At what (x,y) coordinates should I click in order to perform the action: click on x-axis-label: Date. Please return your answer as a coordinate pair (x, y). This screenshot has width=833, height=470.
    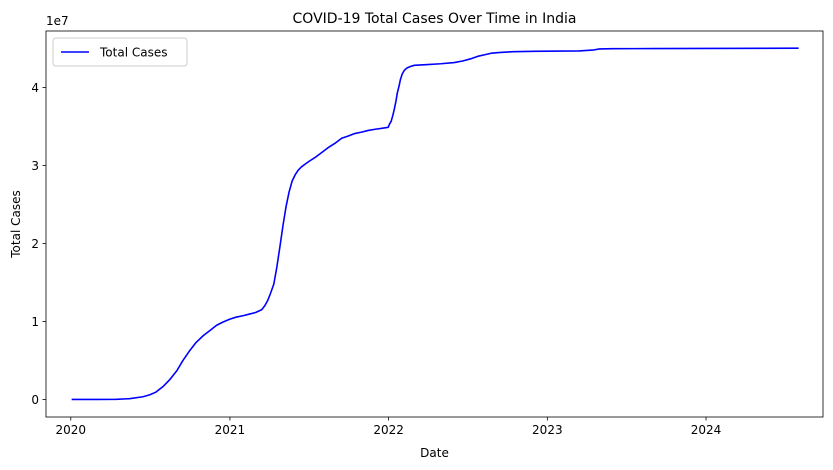
    Looking at the image, I should click on (434, 453).